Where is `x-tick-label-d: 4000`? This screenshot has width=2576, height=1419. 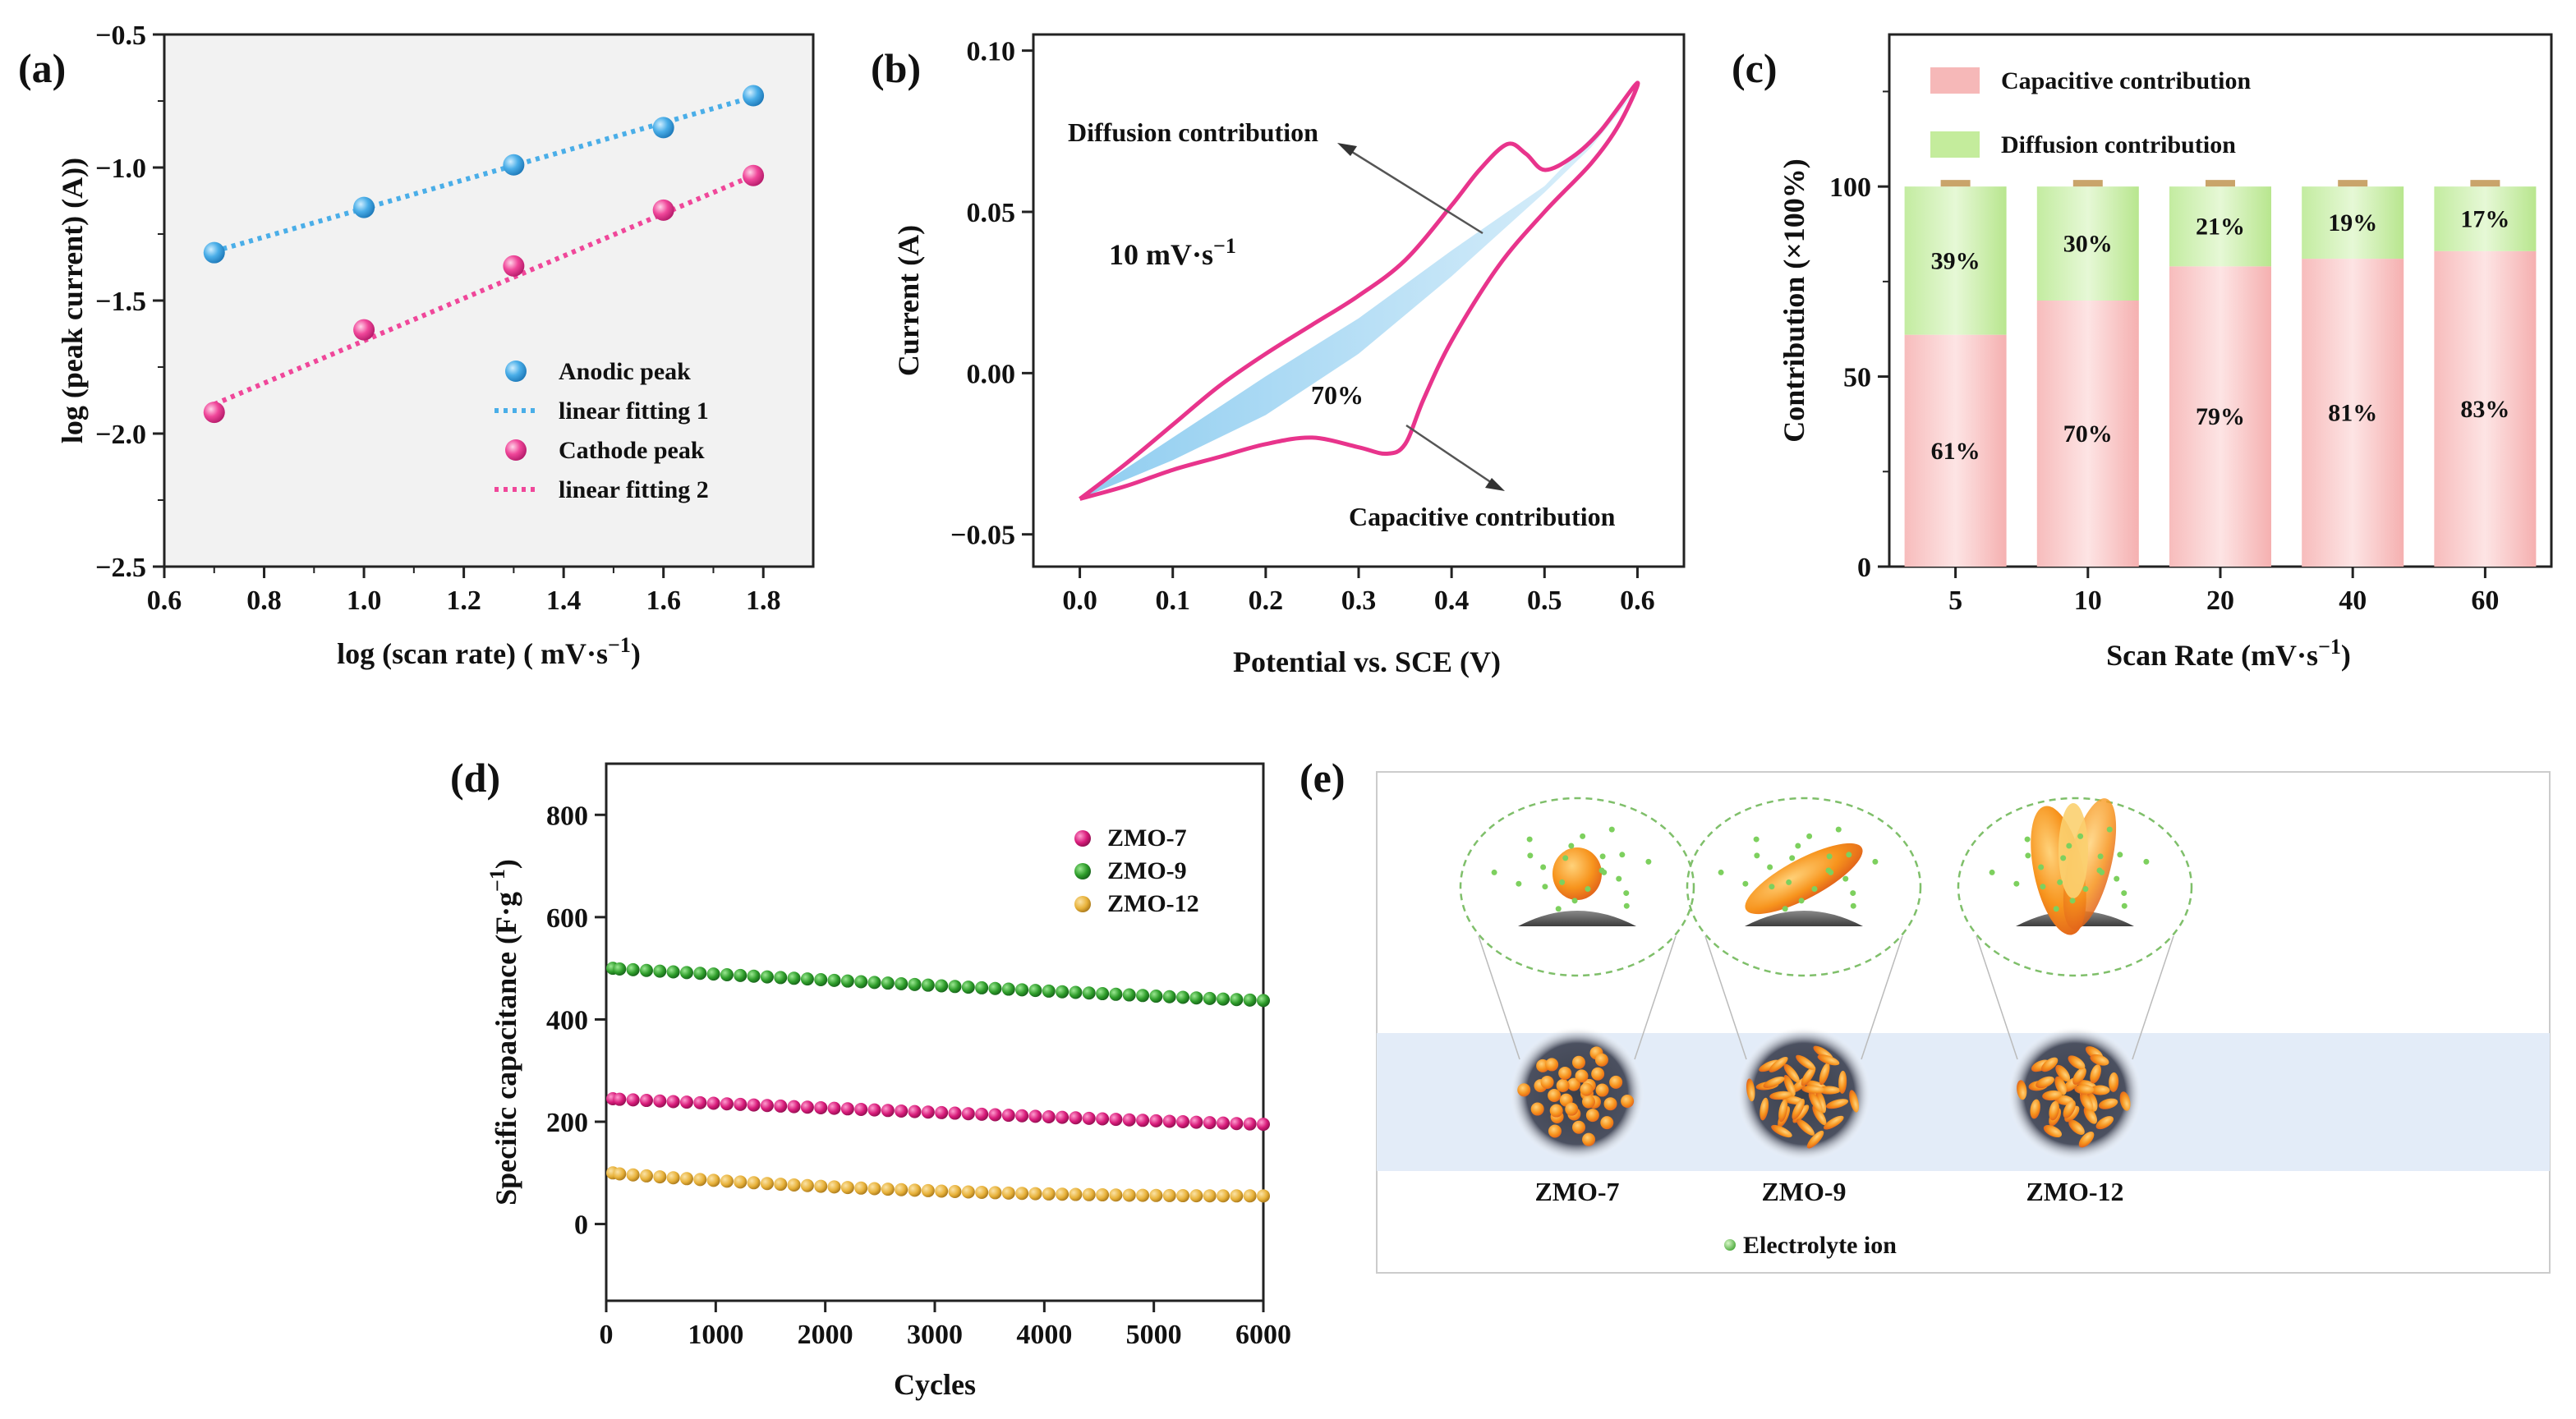
x-tick-label-d: 4000 is located at coordinates (1044, 1335).